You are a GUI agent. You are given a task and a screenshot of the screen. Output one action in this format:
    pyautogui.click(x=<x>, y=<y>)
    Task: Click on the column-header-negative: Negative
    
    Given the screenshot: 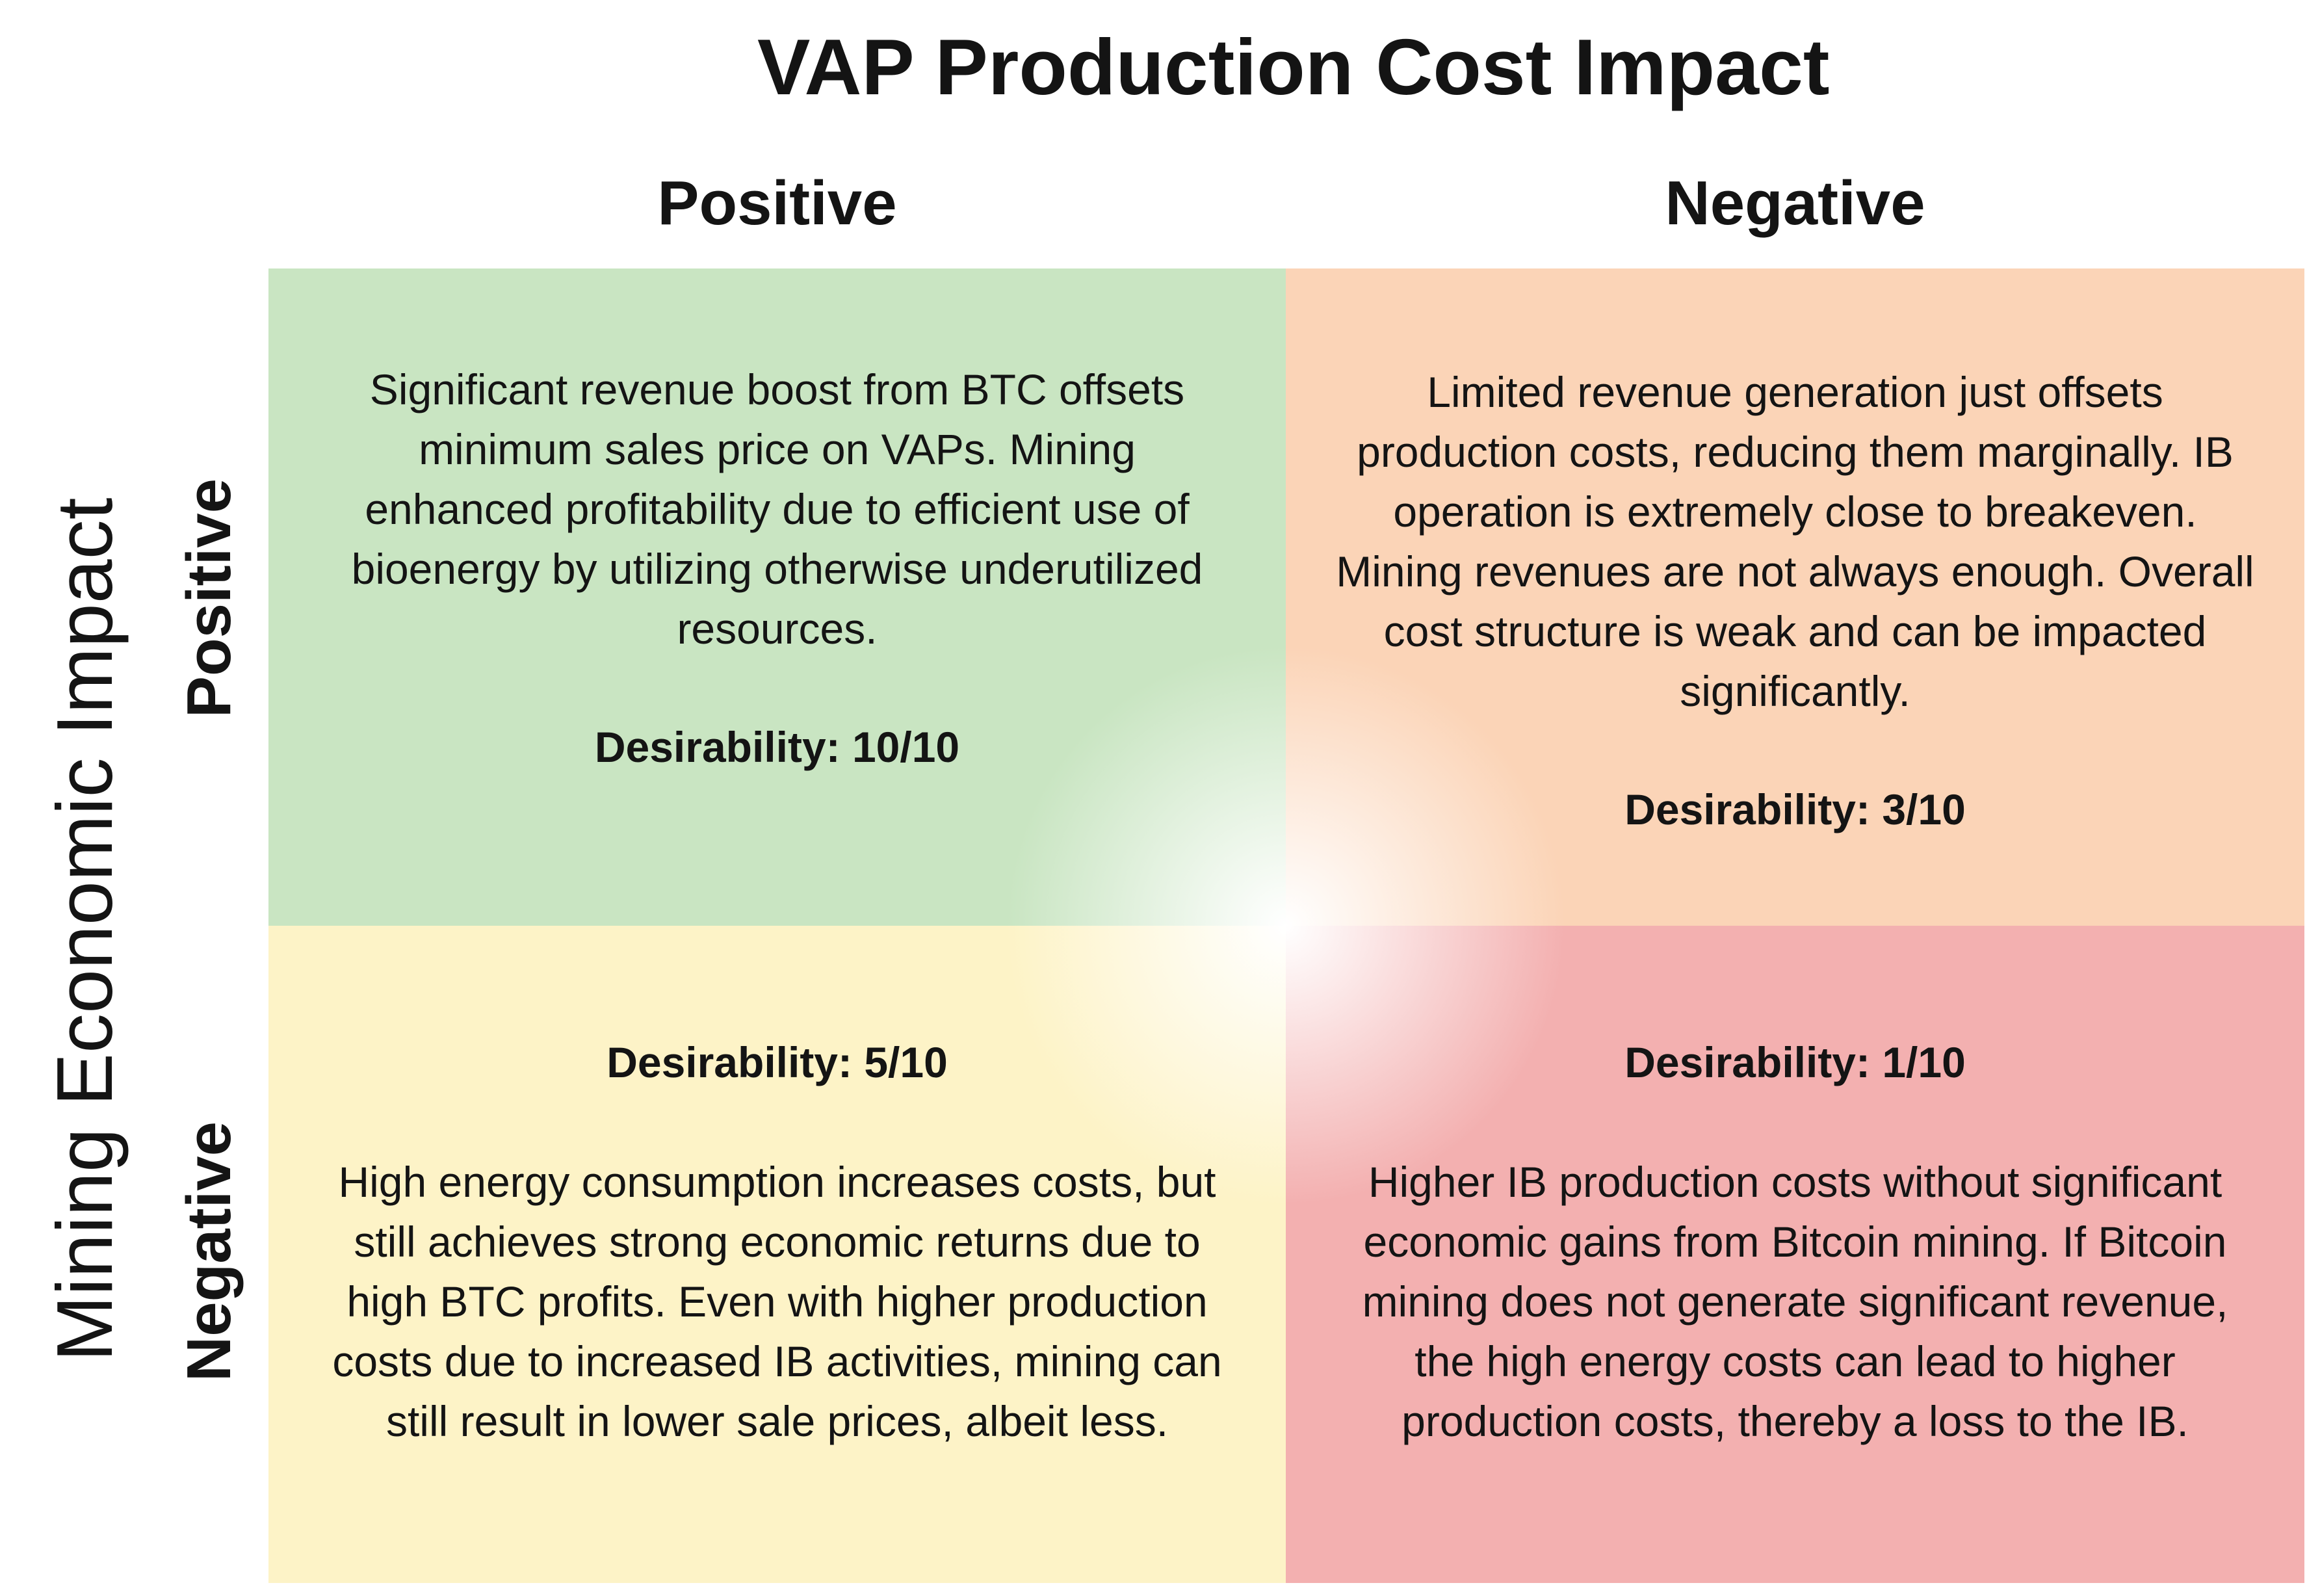 What is the action you would take?
    pyautogui.click(x=1795, y=203)
    